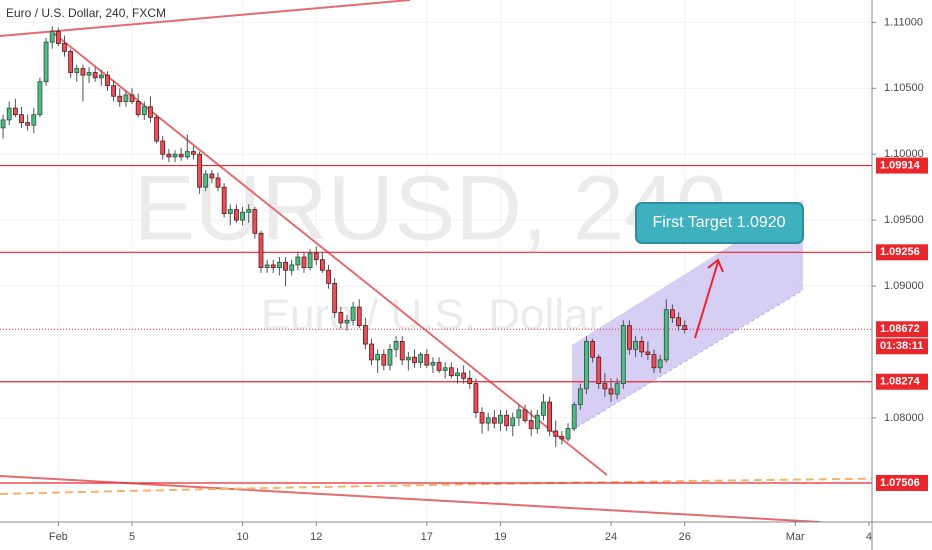 The image size is (932, 550). What do you see at coordinates (685, 537) in the screenshot?
I see `x-tick-label: 26` at bounding box center [685, 537].